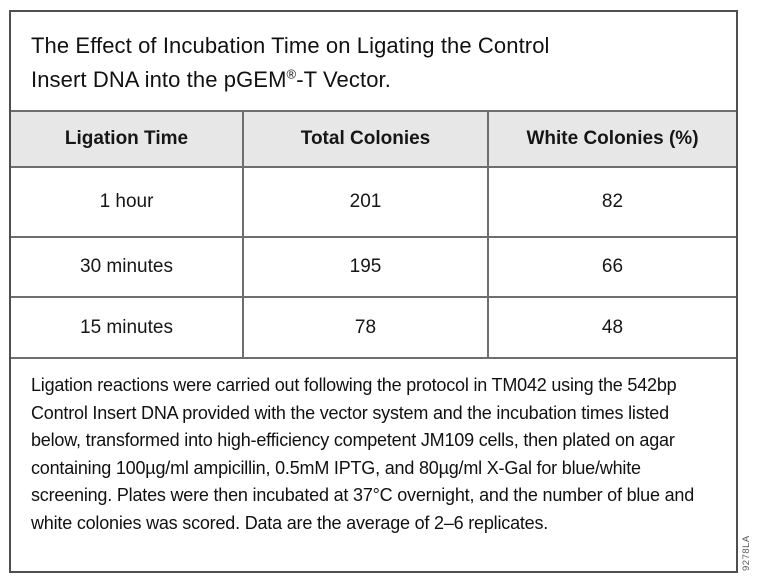 This screenshot has width=758, height=584. What do you see at coordinates (127, 327) in the screenshot?
I see `cell-ligation-time: 15 minutes` at bounding box center [127, 327].